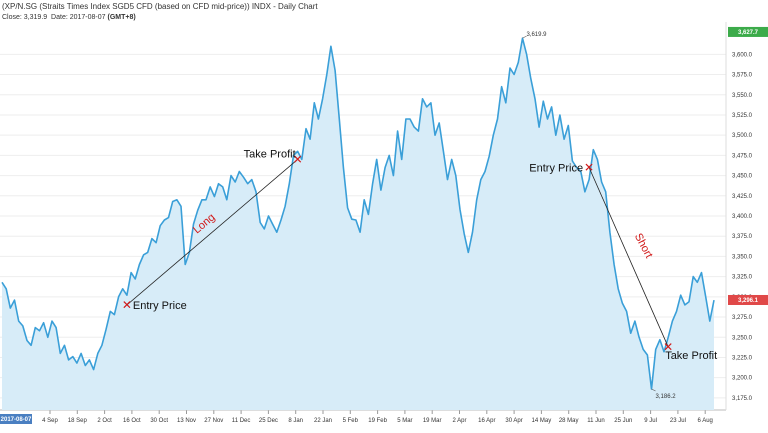 This screenshot has width=768, height=433. I want to click on x-tick-label: 25 Dec, so click(268, 421).